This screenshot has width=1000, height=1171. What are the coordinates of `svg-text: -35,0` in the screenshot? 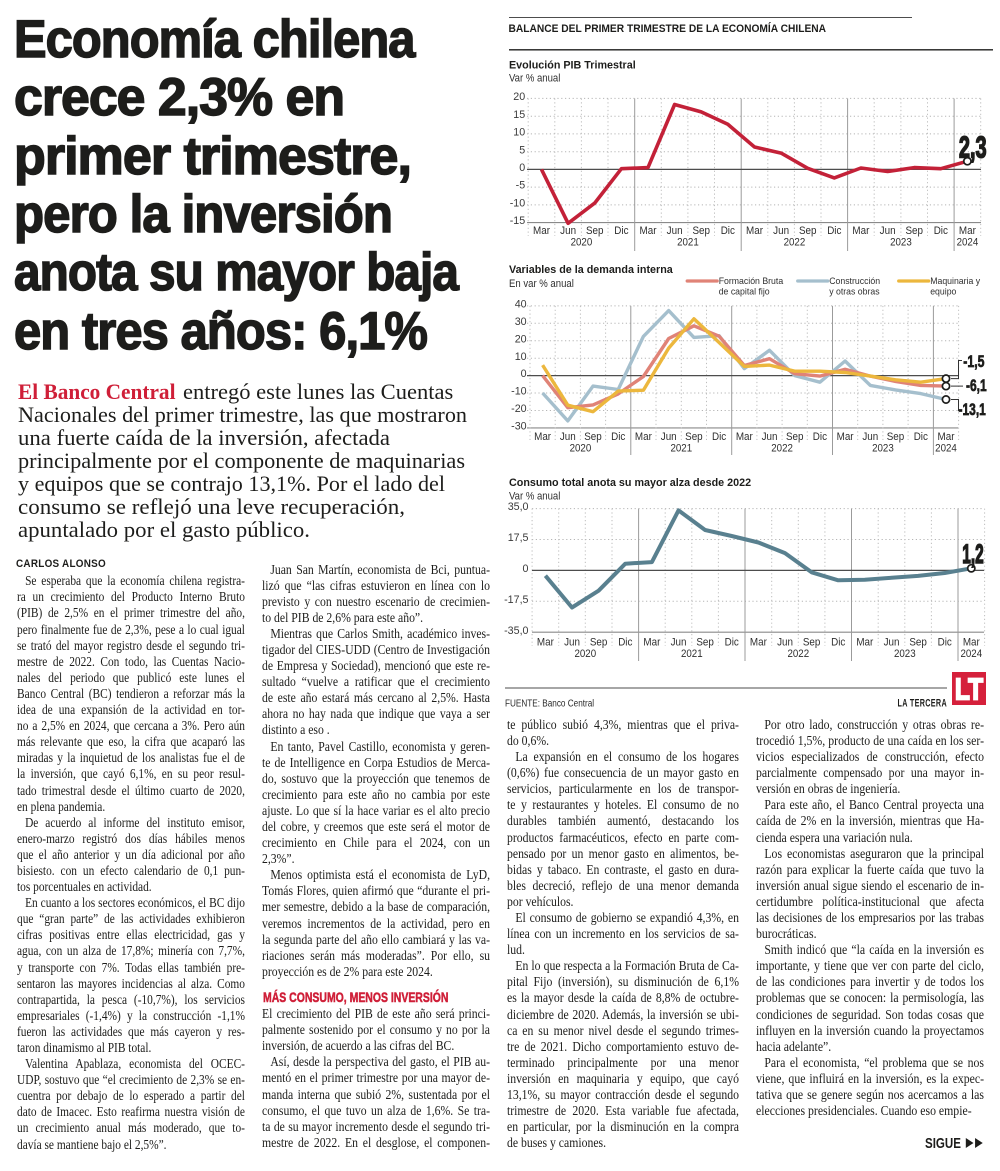 It's located at (516, 631).